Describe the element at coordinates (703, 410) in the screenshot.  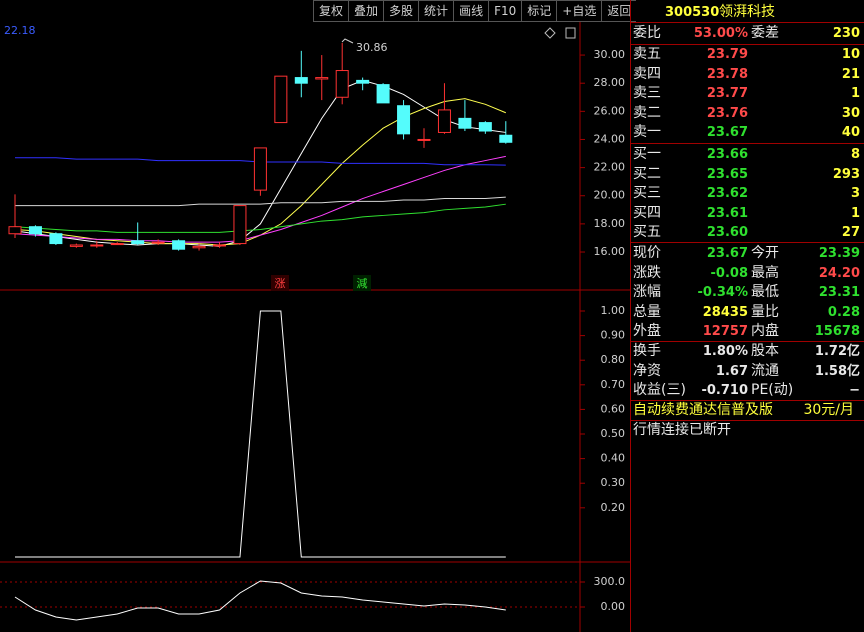
I see `promo-text: 自动续费通达信普及版` at that location.